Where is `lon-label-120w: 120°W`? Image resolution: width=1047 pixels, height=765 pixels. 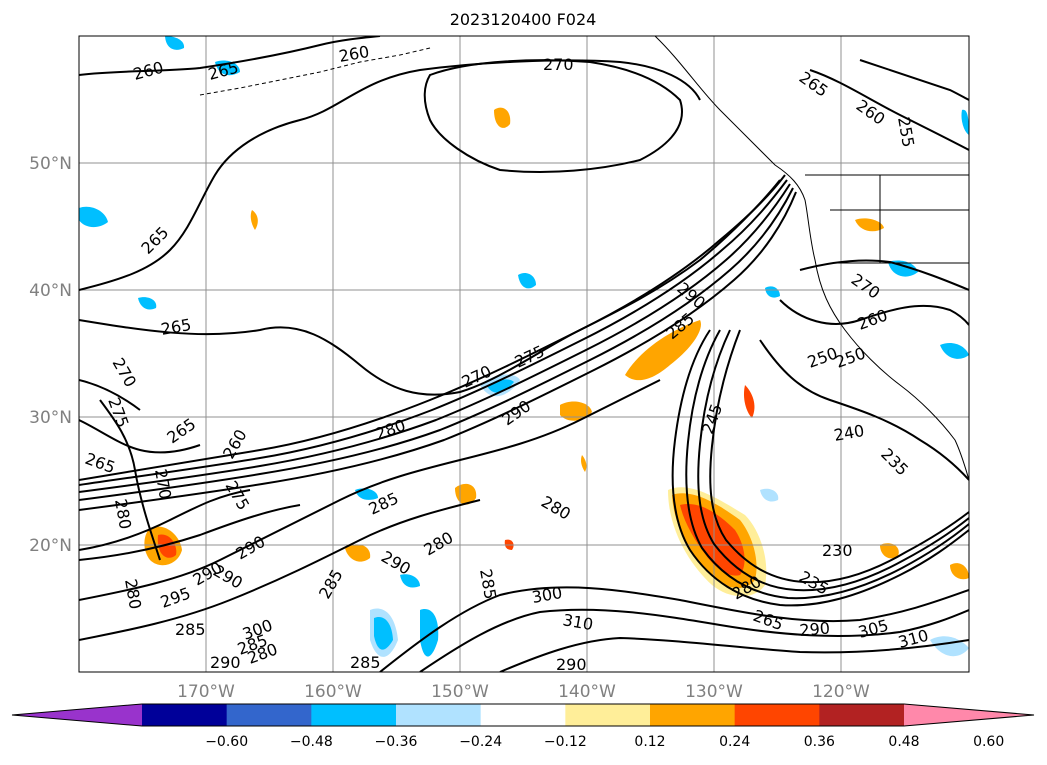 lon-label-120w: 120°W is located at coordinates (841, 692).